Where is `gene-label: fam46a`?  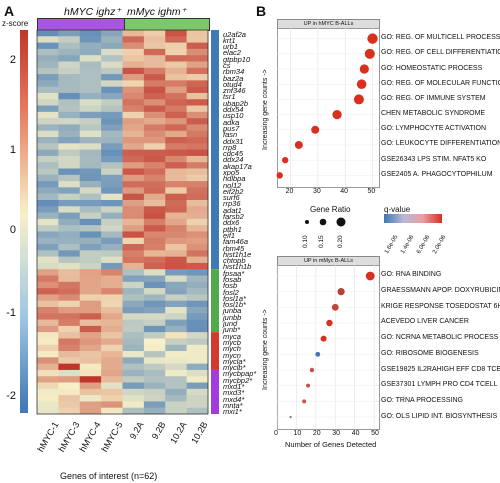 gene-label: fam46a is located at coordinates (236, 242).